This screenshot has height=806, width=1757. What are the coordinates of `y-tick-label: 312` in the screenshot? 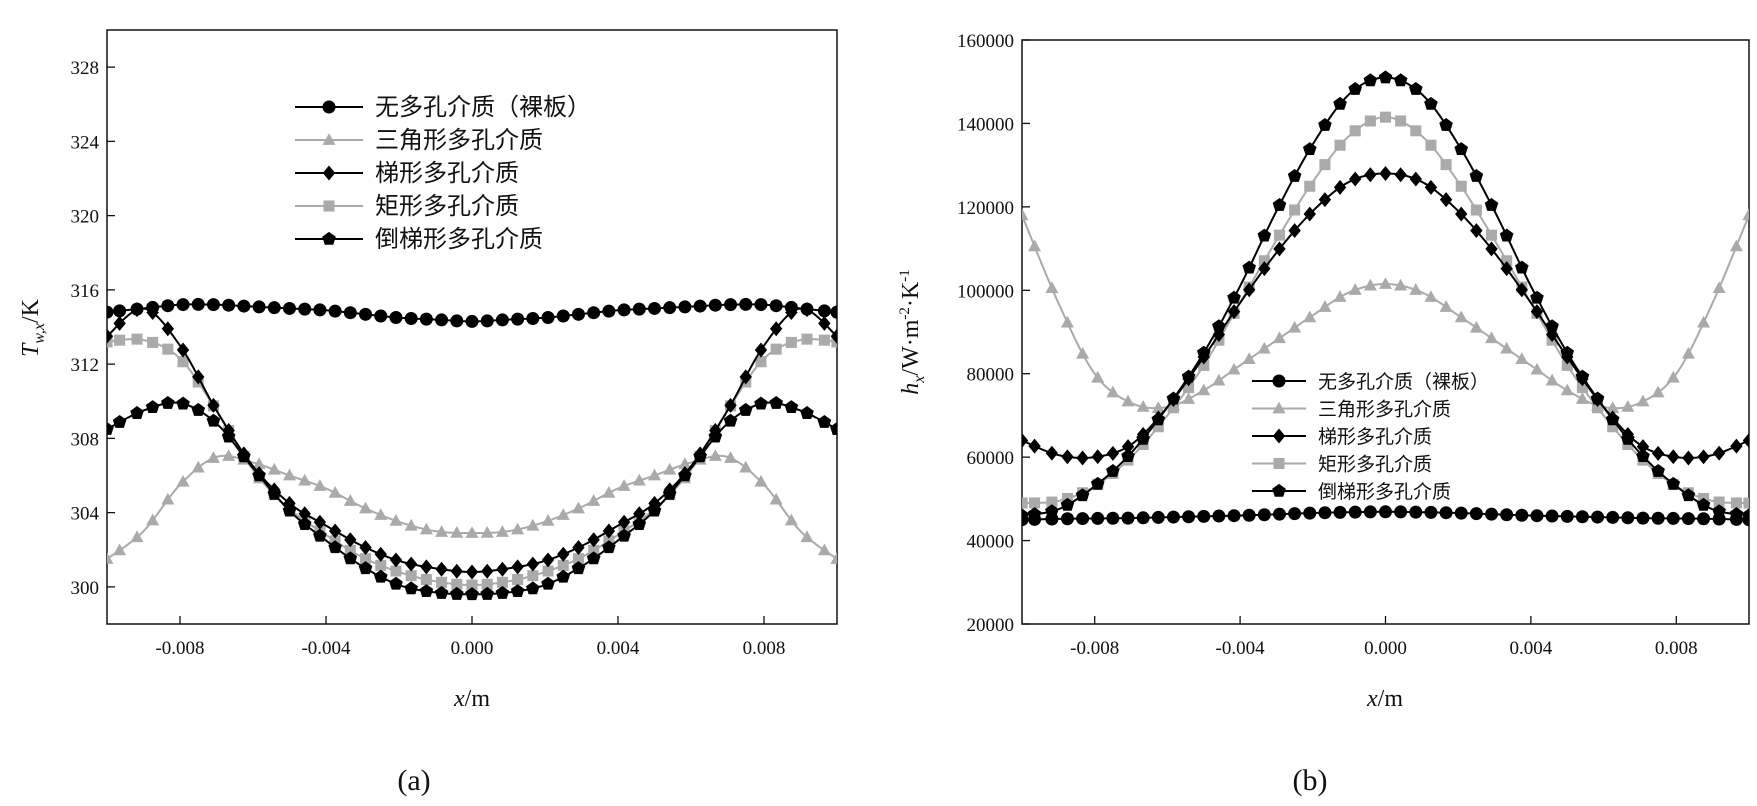 It's located at (85, 365).